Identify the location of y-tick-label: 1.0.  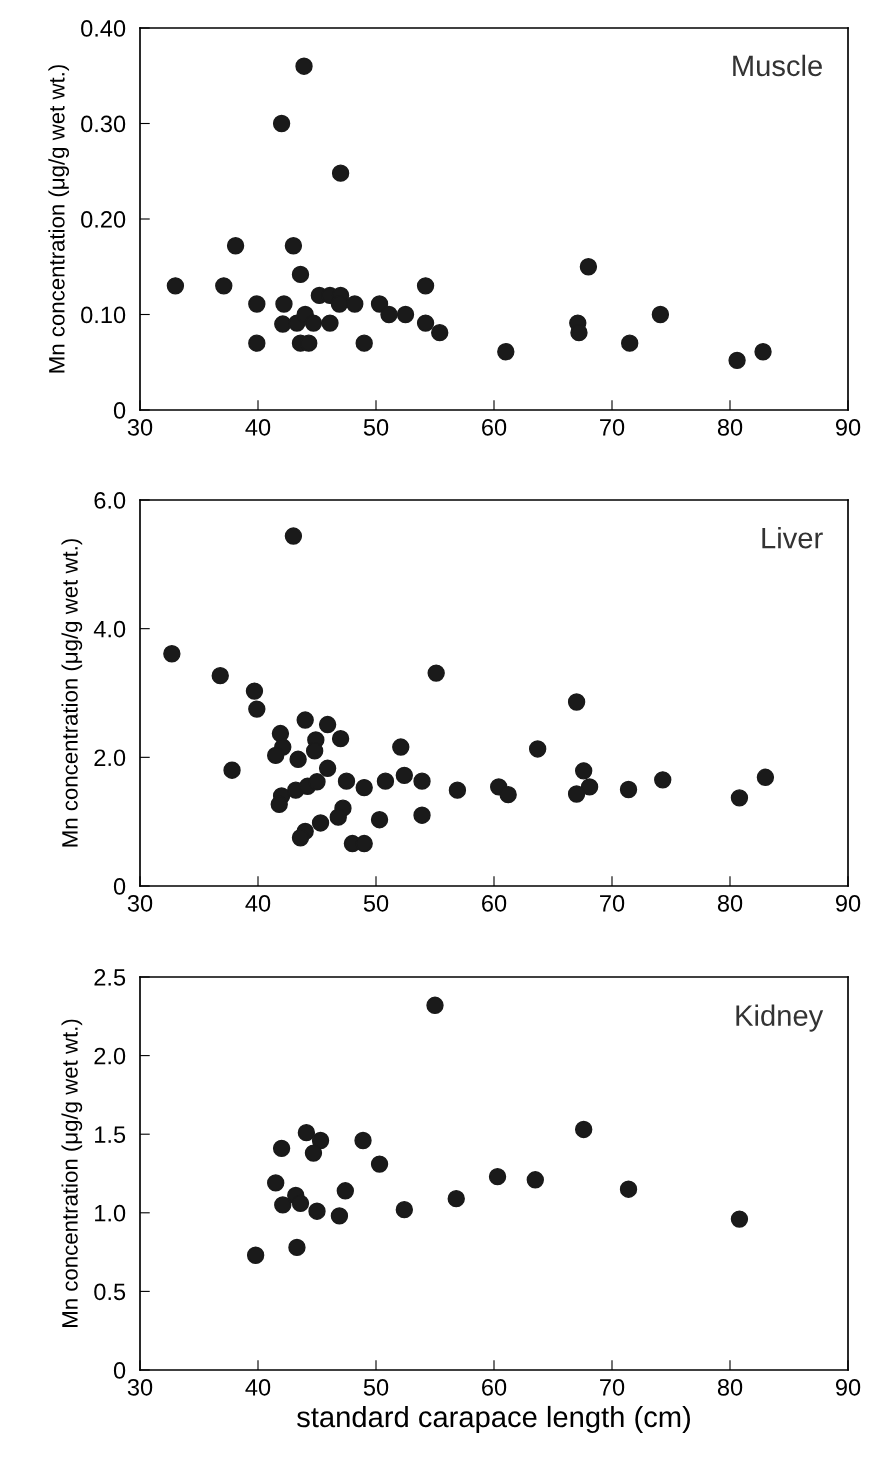
(110, 1213).